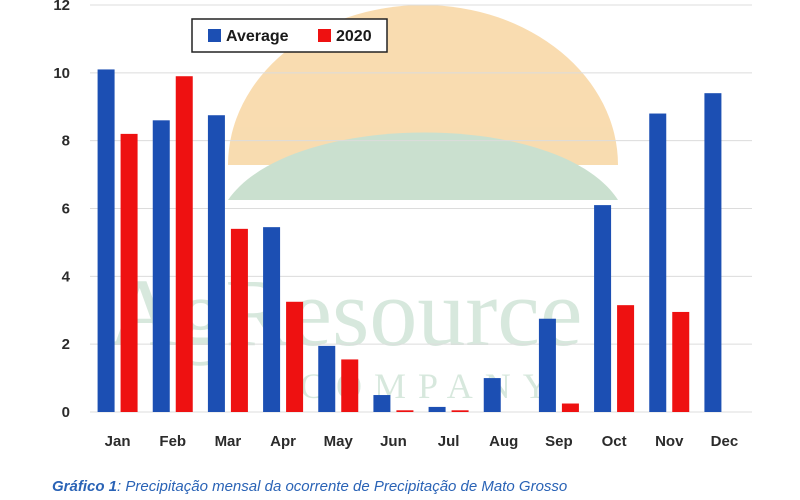  What do you see at coordinates (437, 409) in the screenshot?
I see `bar-average-jul` at bounding box center [437, 409].